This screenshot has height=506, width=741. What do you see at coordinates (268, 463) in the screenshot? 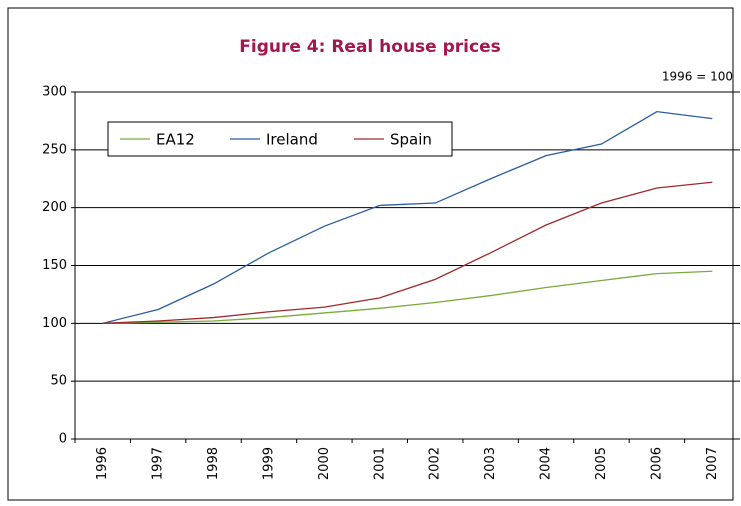
I see `x-tick-label: 1999` at bounding box center [268, 463].